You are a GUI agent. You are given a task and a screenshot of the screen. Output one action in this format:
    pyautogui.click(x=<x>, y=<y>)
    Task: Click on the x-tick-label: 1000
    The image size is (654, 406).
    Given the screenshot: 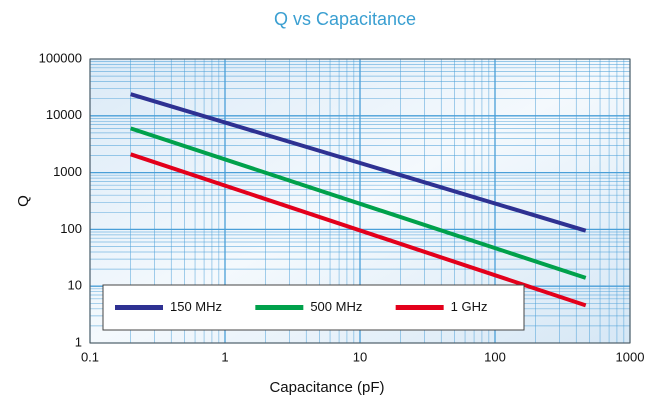 What is the action you would take?
    pyautogui.click(x=630, y=356)
    